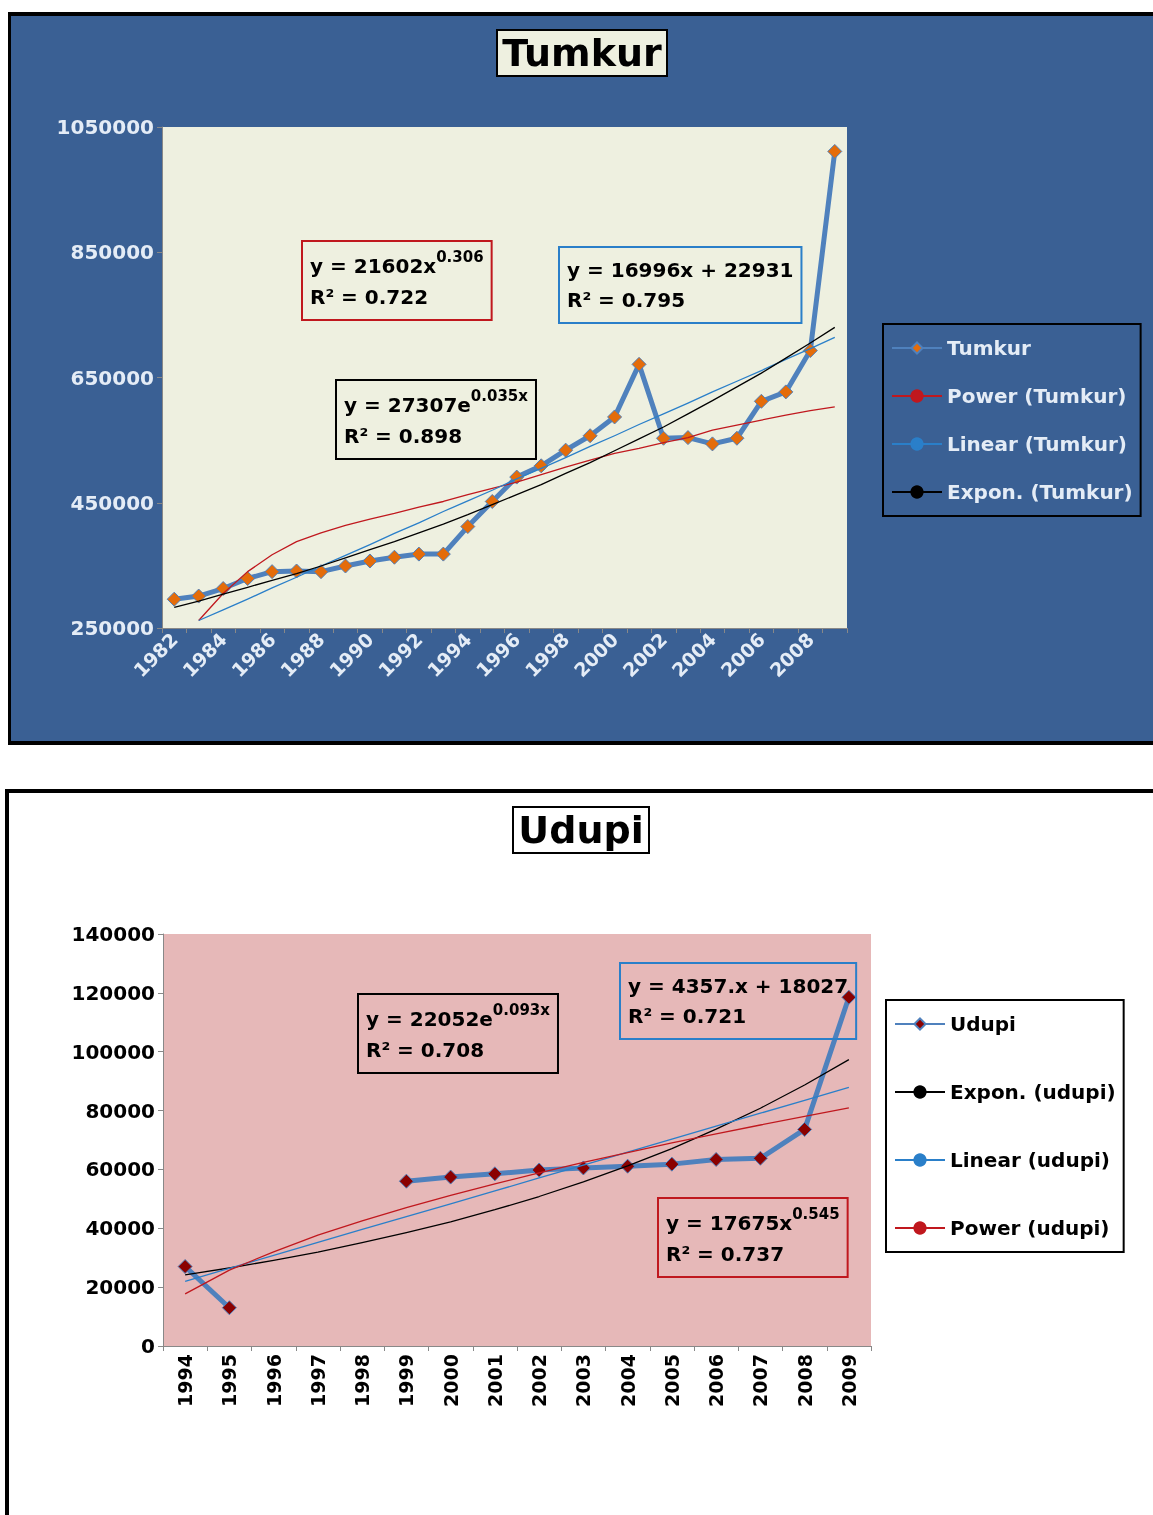  Describe the element at coordinates (105, 127) in the screenshot. I see `y-tick-label: 1050000` at that location.